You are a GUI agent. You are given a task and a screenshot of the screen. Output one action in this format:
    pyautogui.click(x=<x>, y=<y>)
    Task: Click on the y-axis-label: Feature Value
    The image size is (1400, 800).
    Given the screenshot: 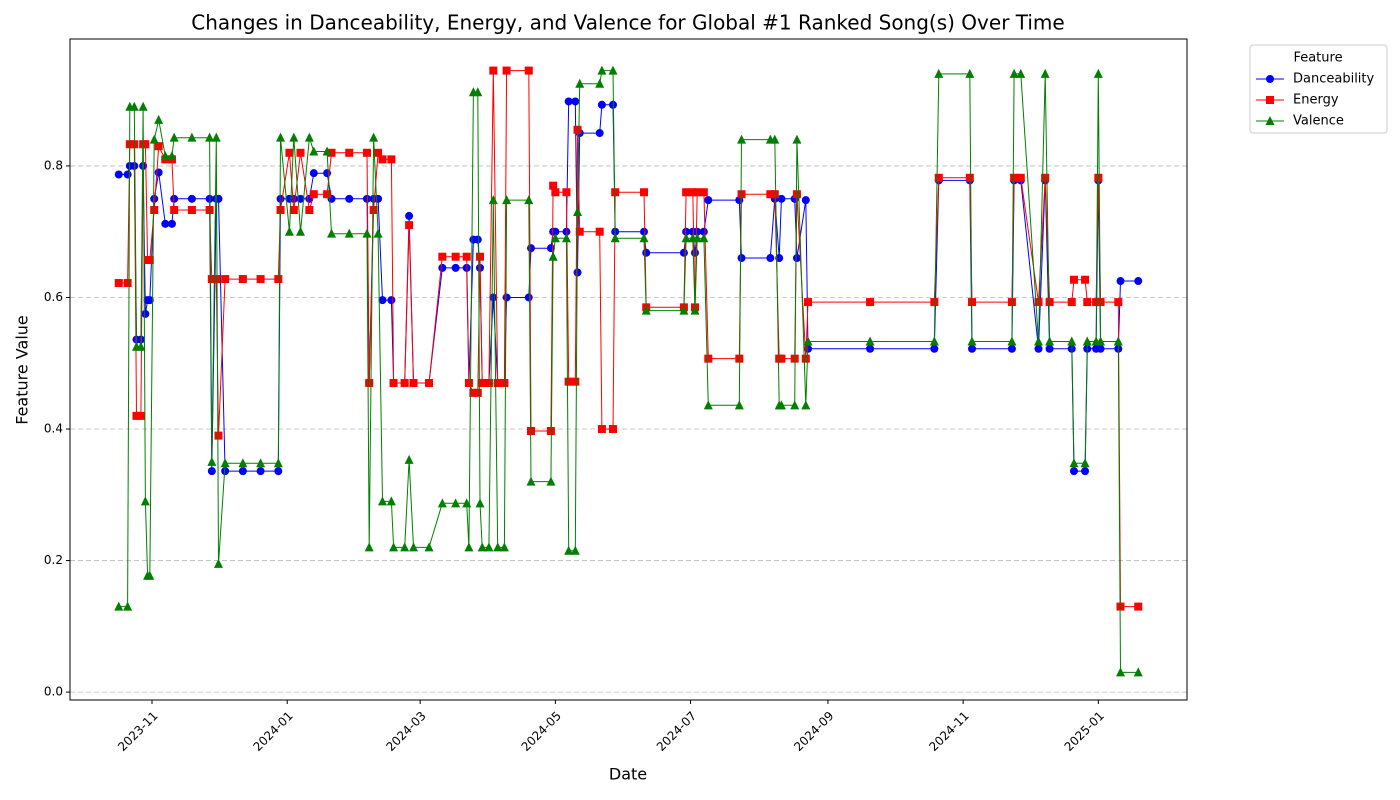 What is the action you would take?
    pyautogui.click(x=22, y=369)
    